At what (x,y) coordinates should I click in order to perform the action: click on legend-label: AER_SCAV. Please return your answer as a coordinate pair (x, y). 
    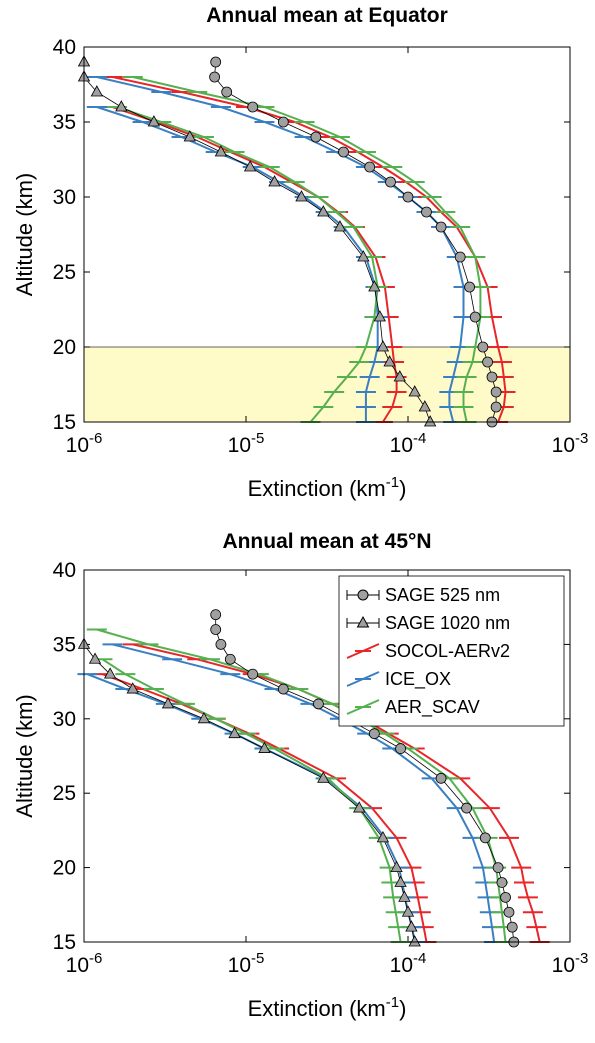
    Looking at the image, I should click on (432, 707).